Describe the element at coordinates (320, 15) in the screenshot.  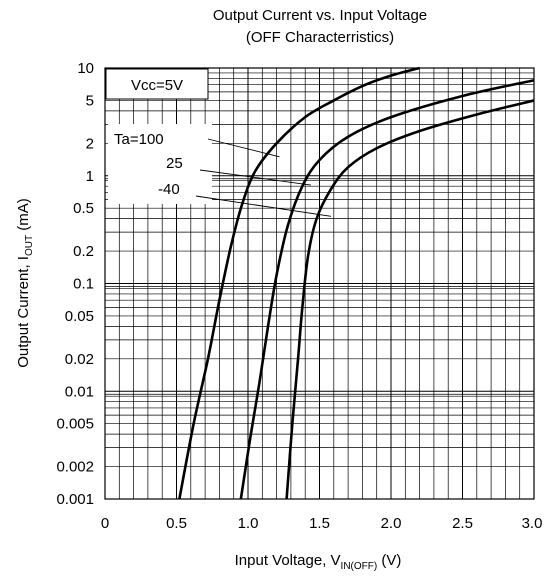
I see `chart-title: Output Current vs. Input Voltage` at that location.